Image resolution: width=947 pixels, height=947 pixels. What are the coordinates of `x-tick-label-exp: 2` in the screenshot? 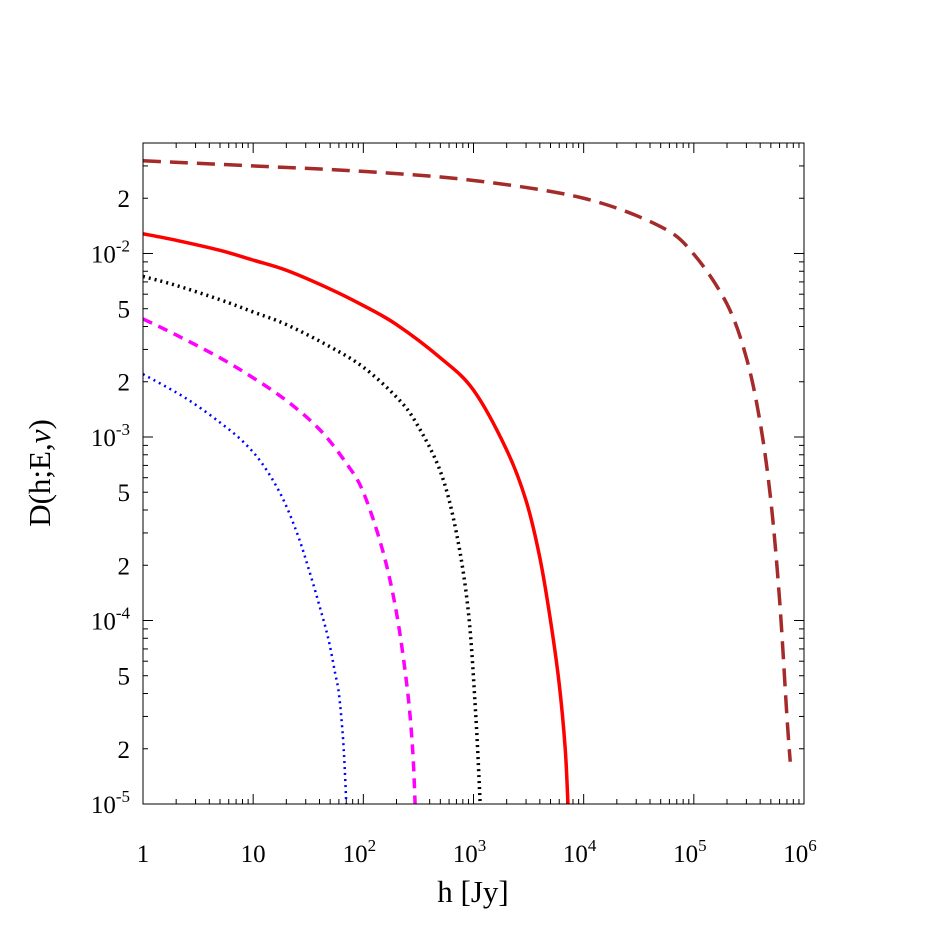 It's located at (372, 845).